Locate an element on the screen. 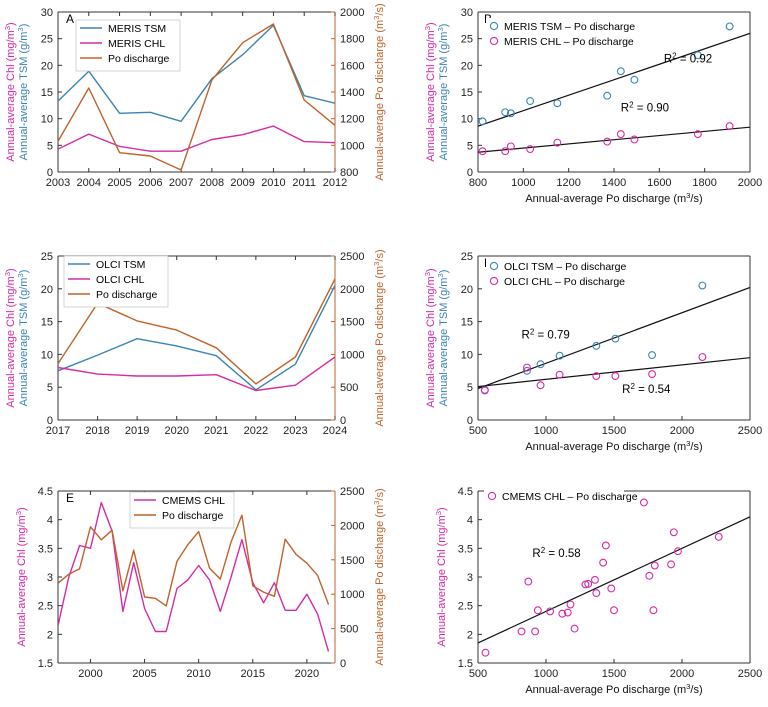  panel-label: E is located at coordinates (70, 498).